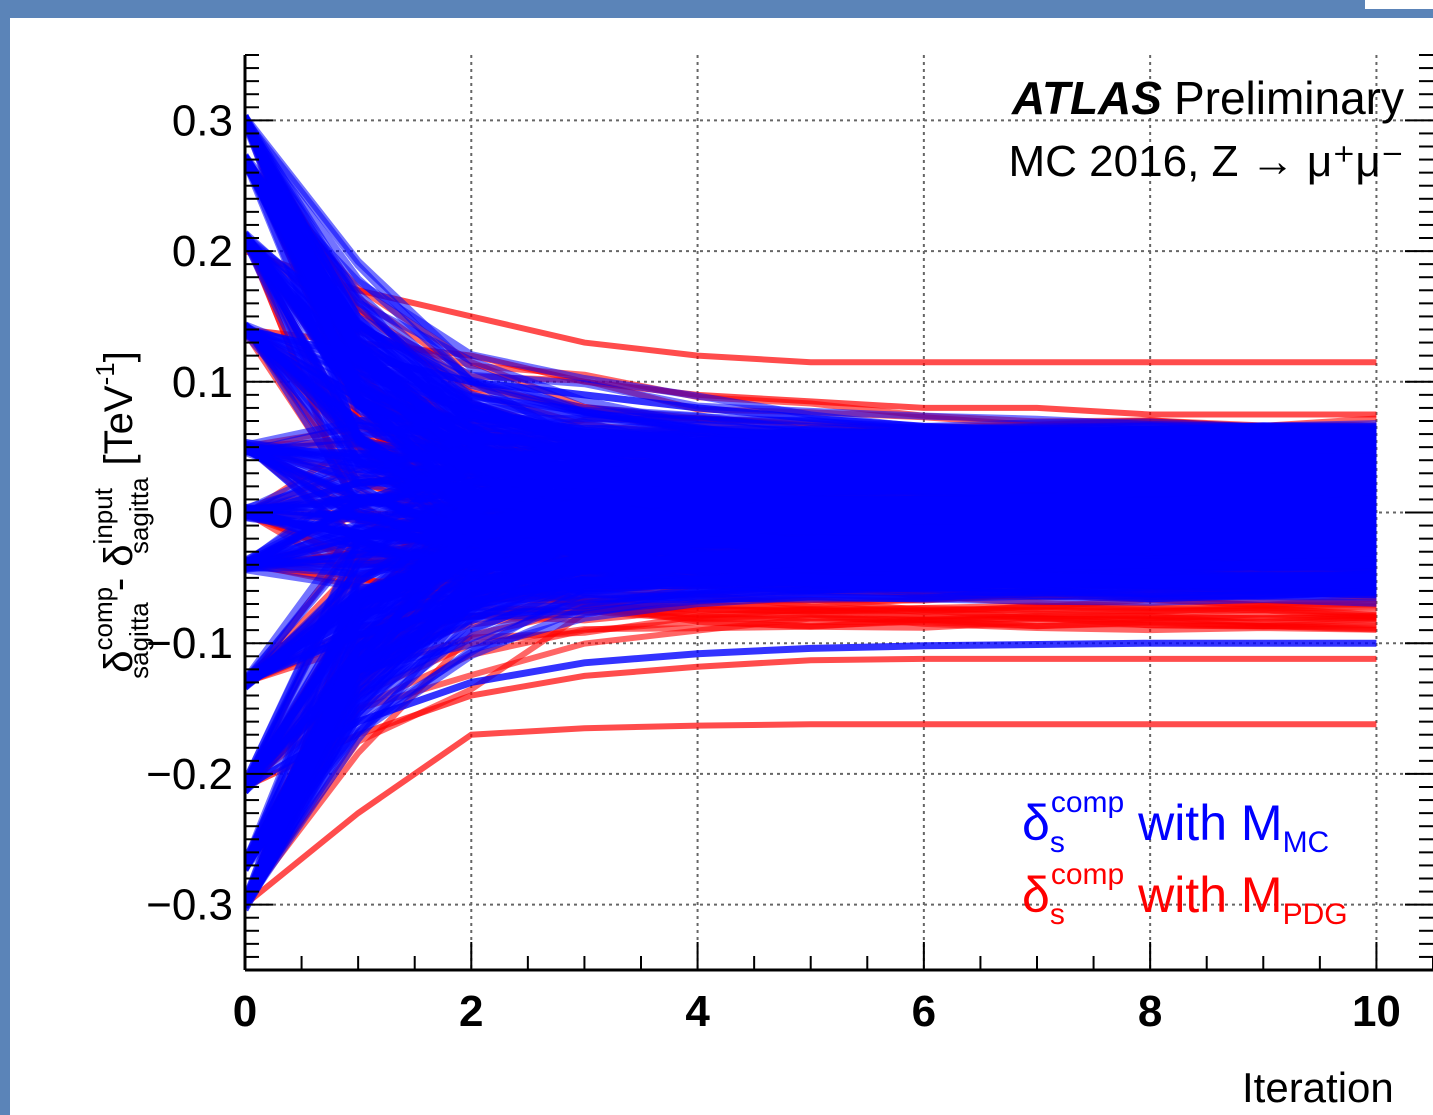 The image size is (1433, 1115). I want to click on x-axis-label: Iteration, so click(1318, 1087).